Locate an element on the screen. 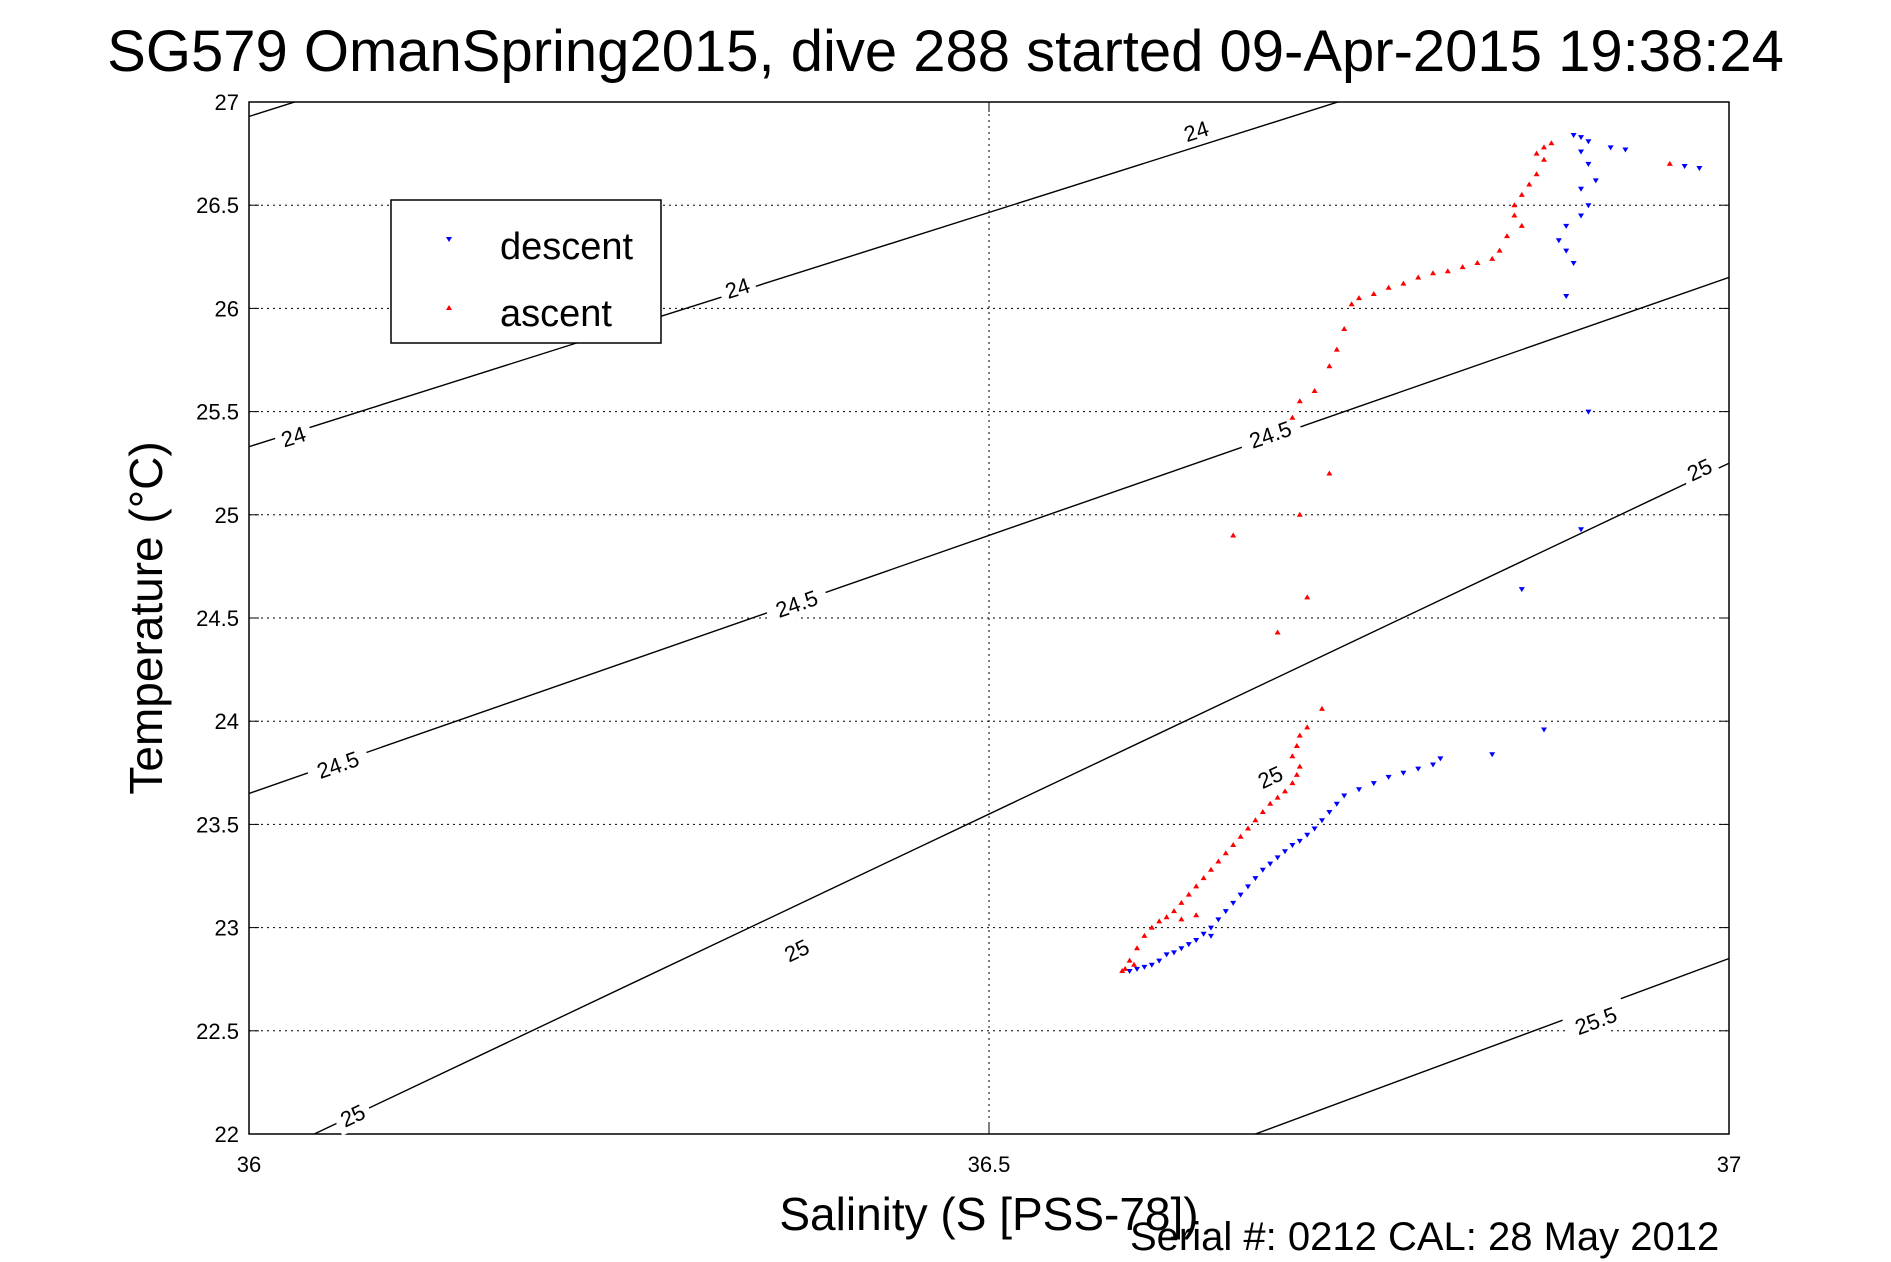 The image size is (1891, 1262). y-tick-label: 27 is located at coordinates (227, 102).